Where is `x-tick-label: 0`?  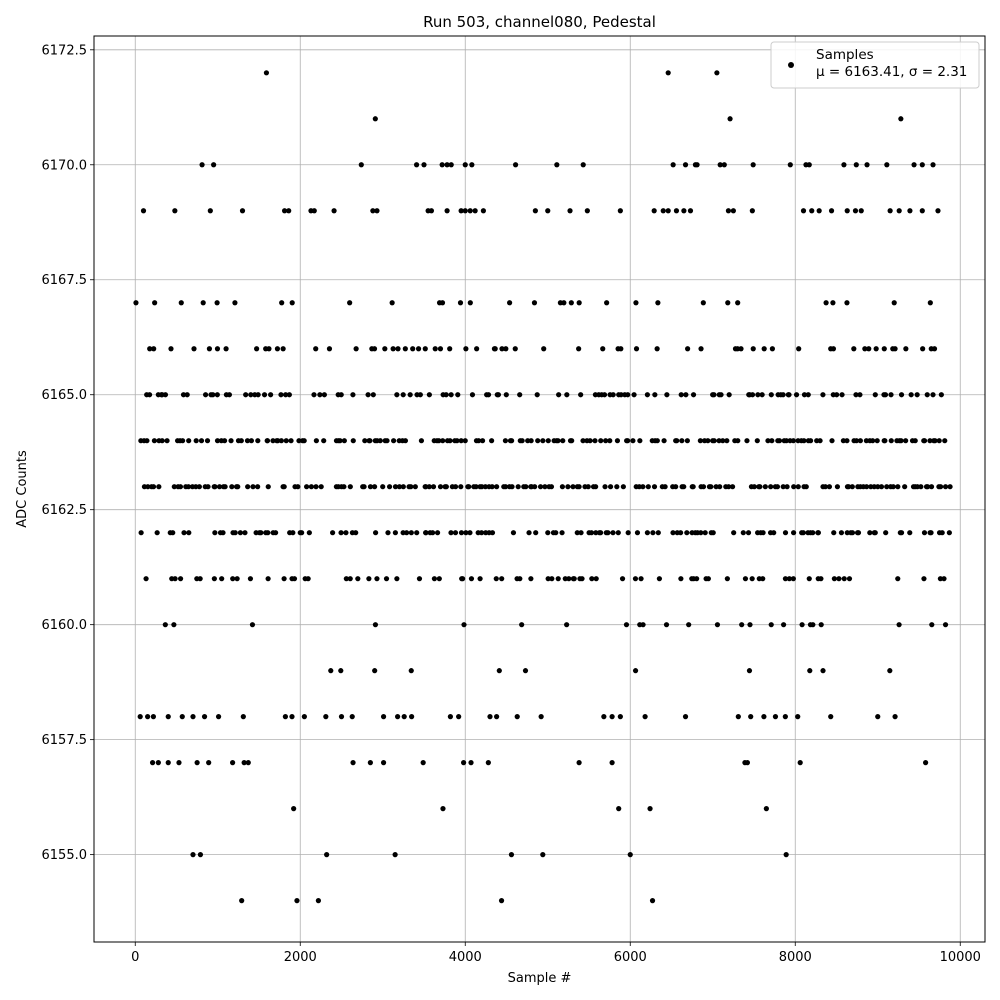
x-tick-label: 0 is located at coordinates (135, 957).